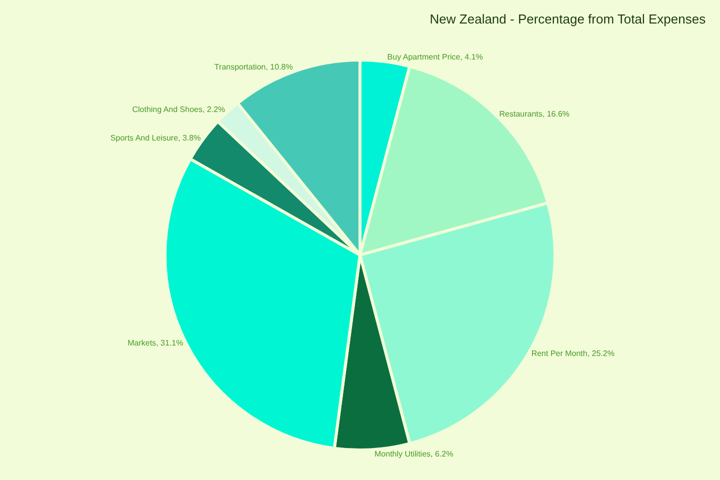 This screenshot has width=720, height=480. Describe the element at coordinates (572, 353) in the screenshot. I see `slice-label: Rent Per Month, 25.2%` at that location.